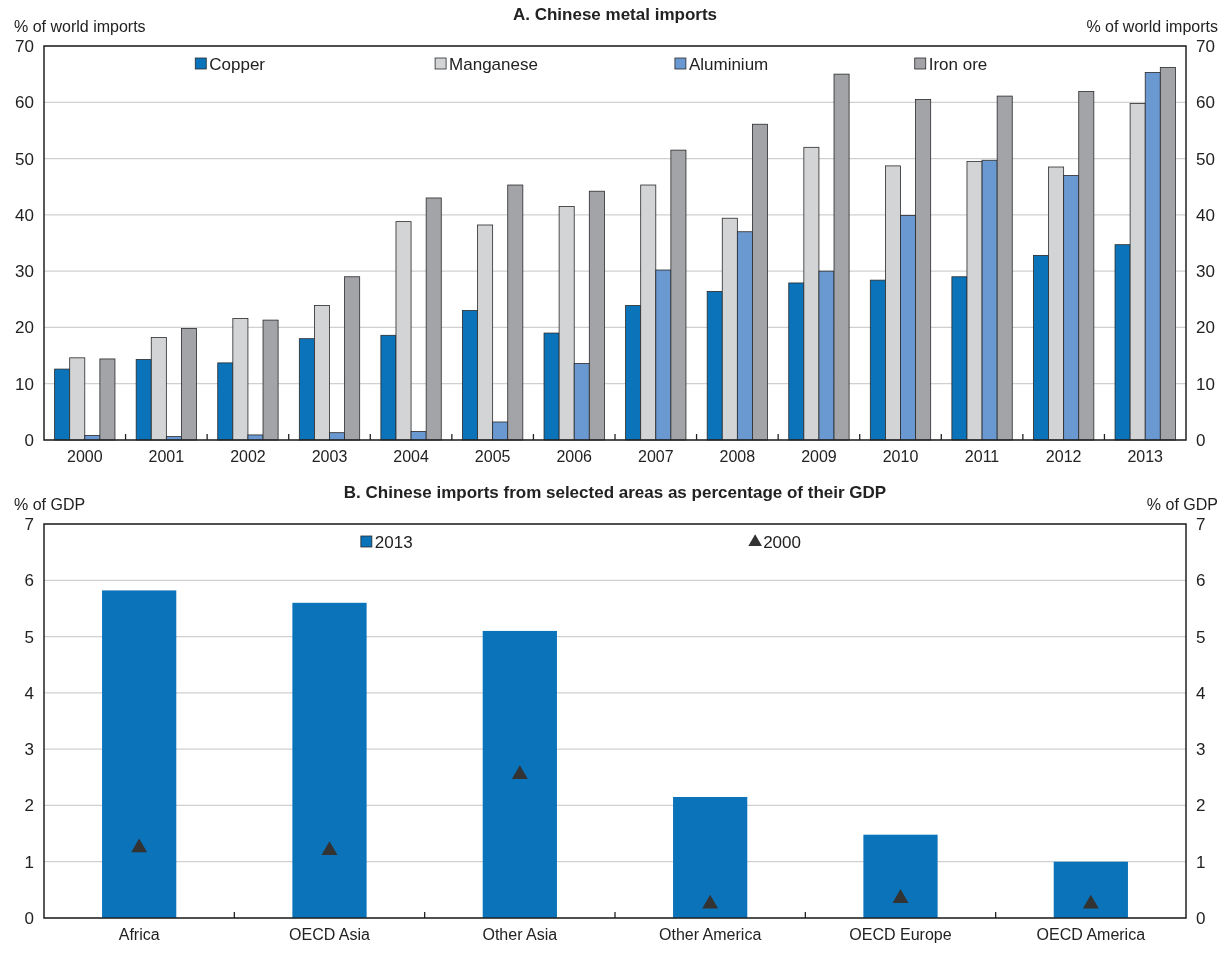  I want to click on y2-tick-label: 7, so click(1201, 524).